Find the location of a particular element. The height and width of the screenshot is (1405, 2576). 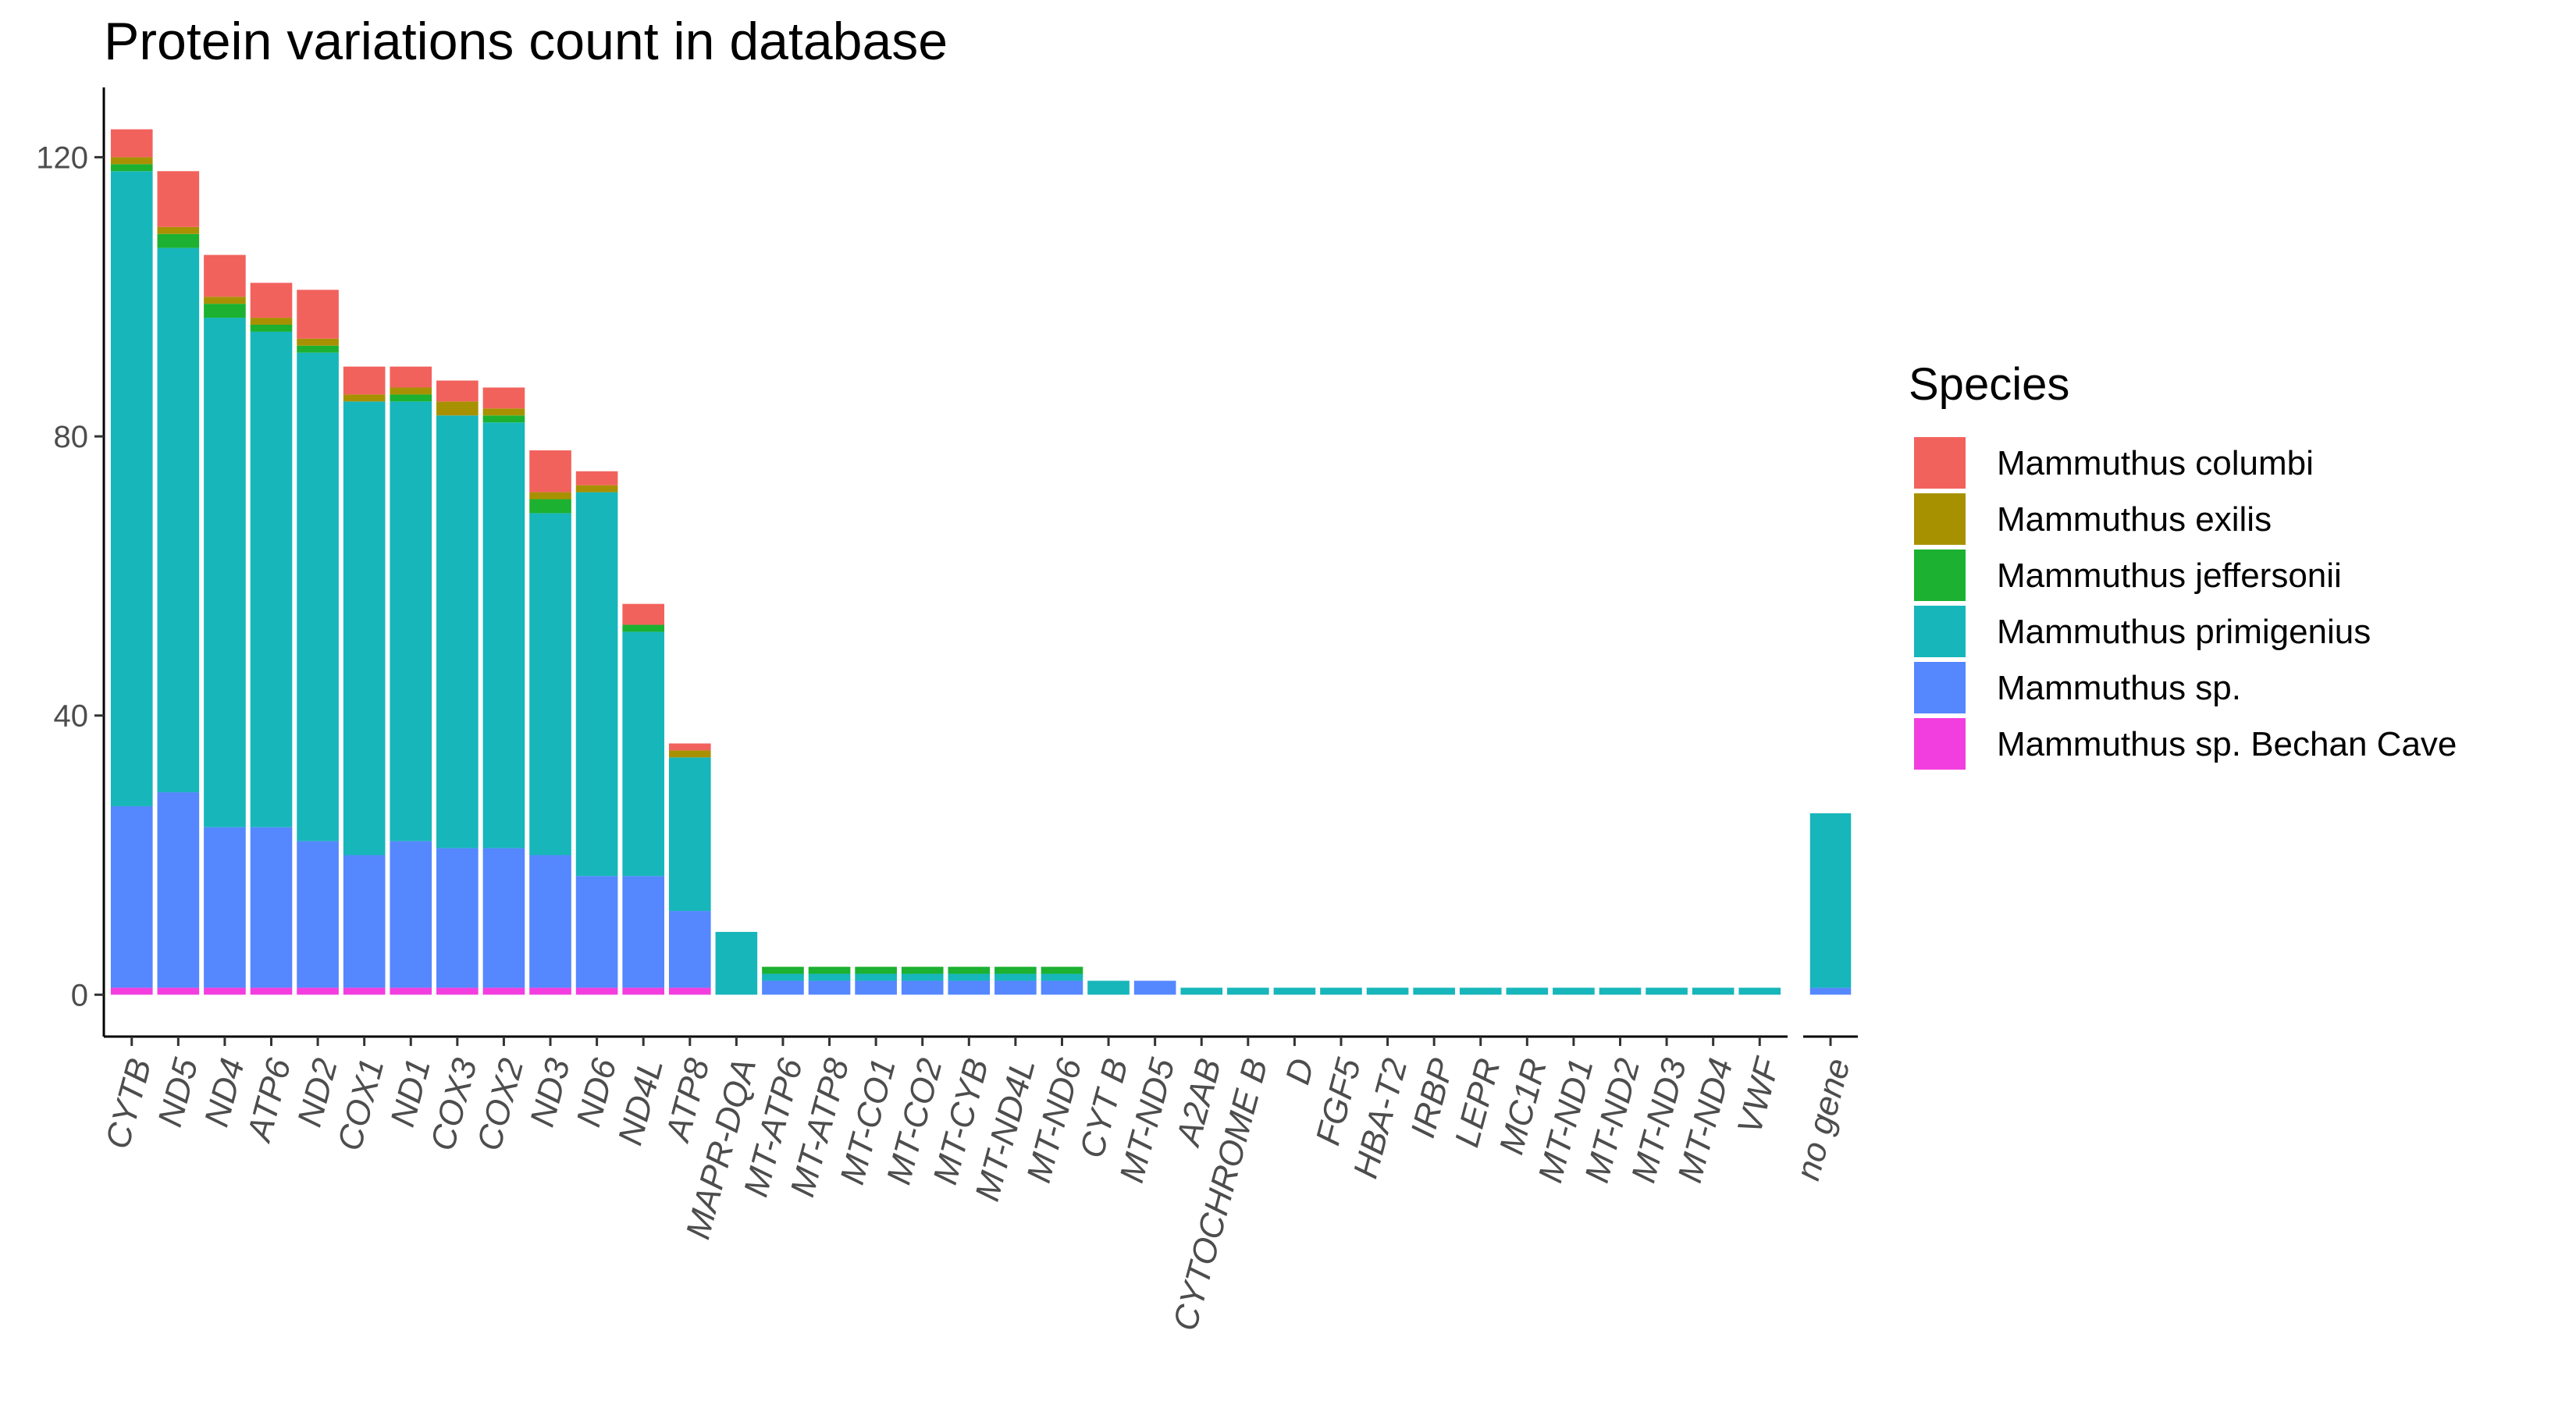

bar-atp6-mammuthus-sp is located at coordinates (271, 907).